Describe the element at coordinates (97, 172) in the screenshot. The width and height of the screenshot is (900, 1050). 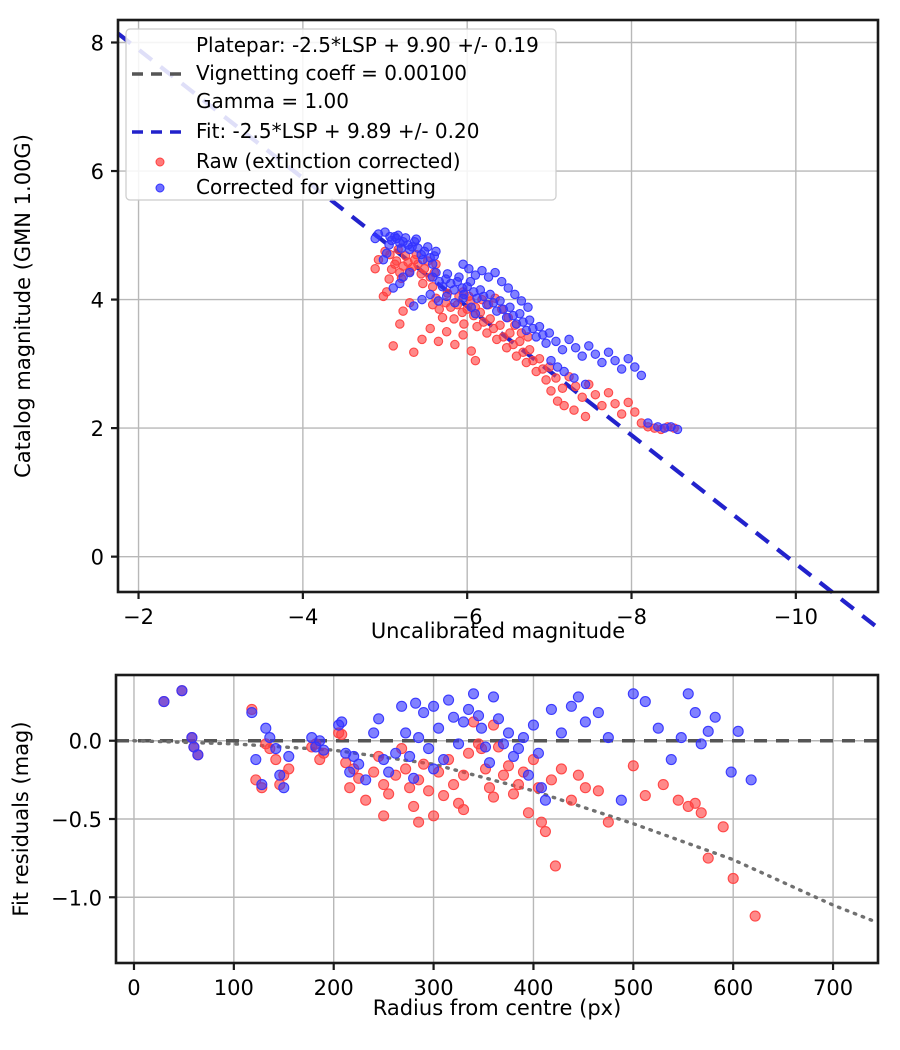
I see `svg-text: 6` at that location.